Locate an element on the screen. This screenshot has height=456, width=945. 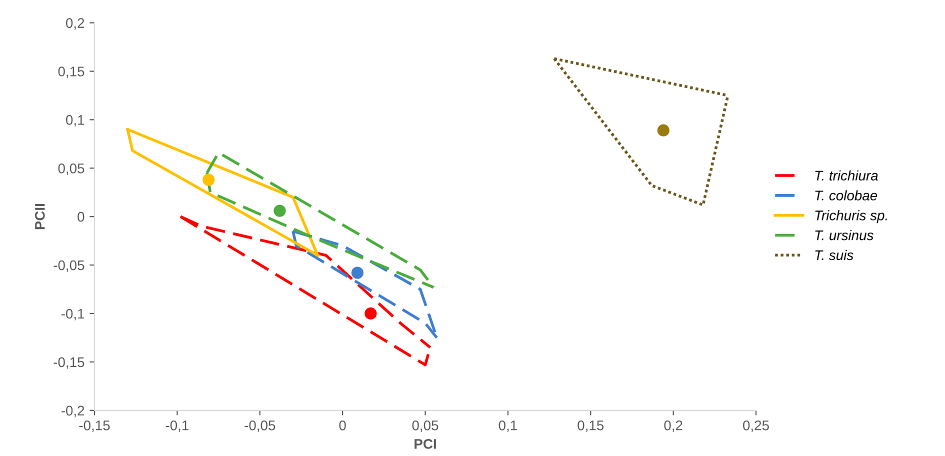
x-tick-label: -0,05 is located at coordinates (260, 426).